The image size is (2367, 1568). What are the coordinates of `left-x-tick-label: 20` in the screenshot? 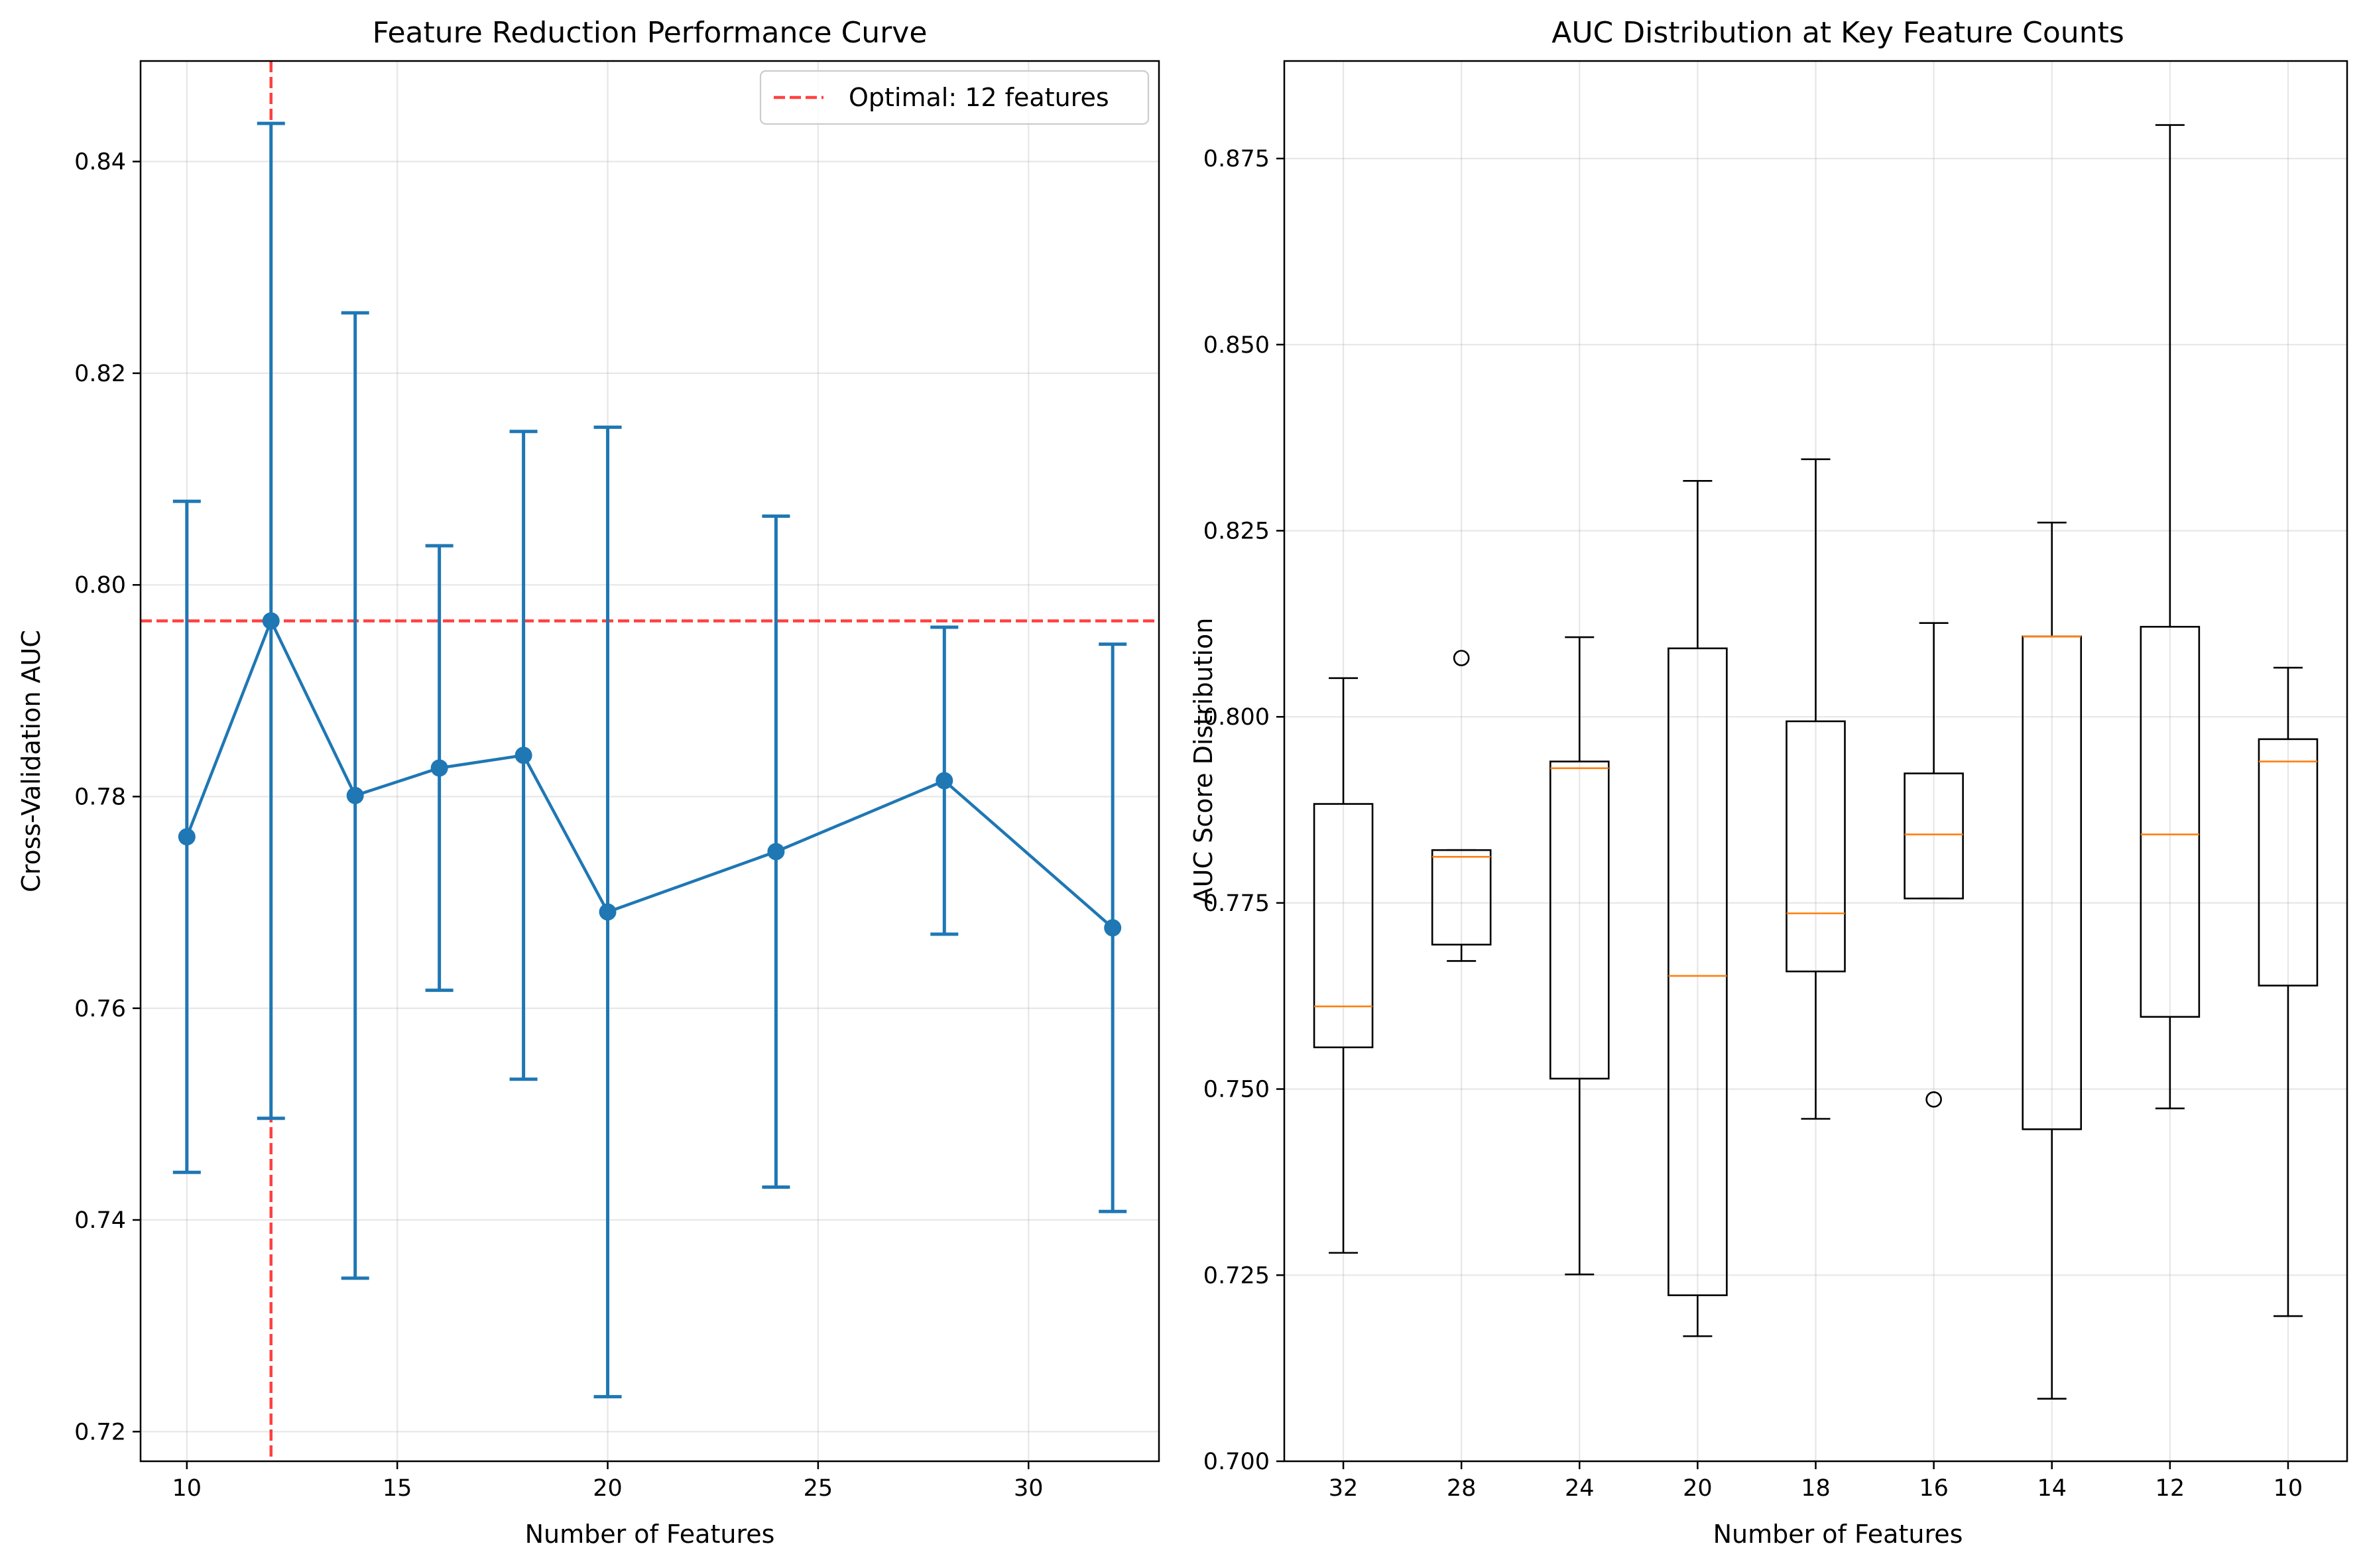 It's located at (608, 1488).